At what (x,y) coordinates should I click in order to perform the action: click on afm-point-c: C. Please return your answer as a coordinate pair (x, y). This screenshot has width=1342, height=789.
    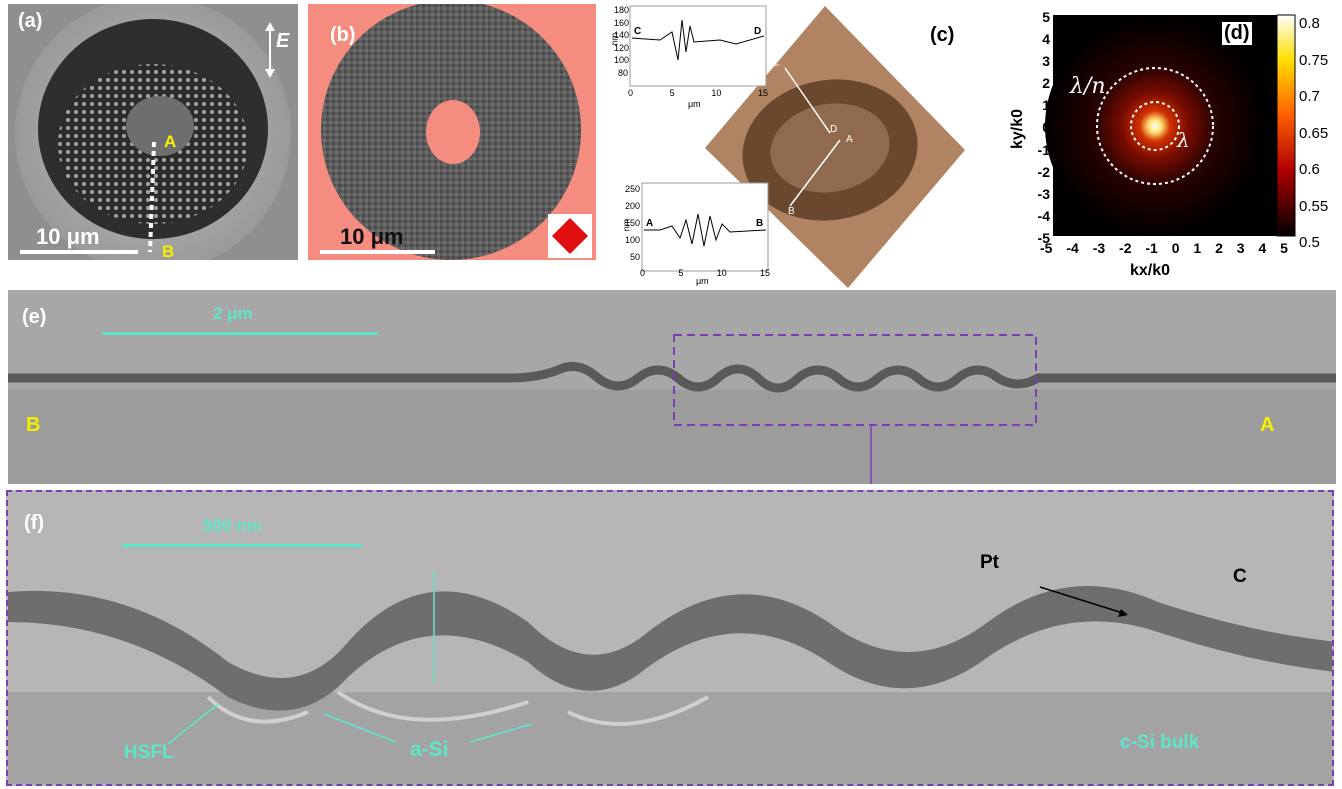
    Looking at the image, I should click on (776, 63).